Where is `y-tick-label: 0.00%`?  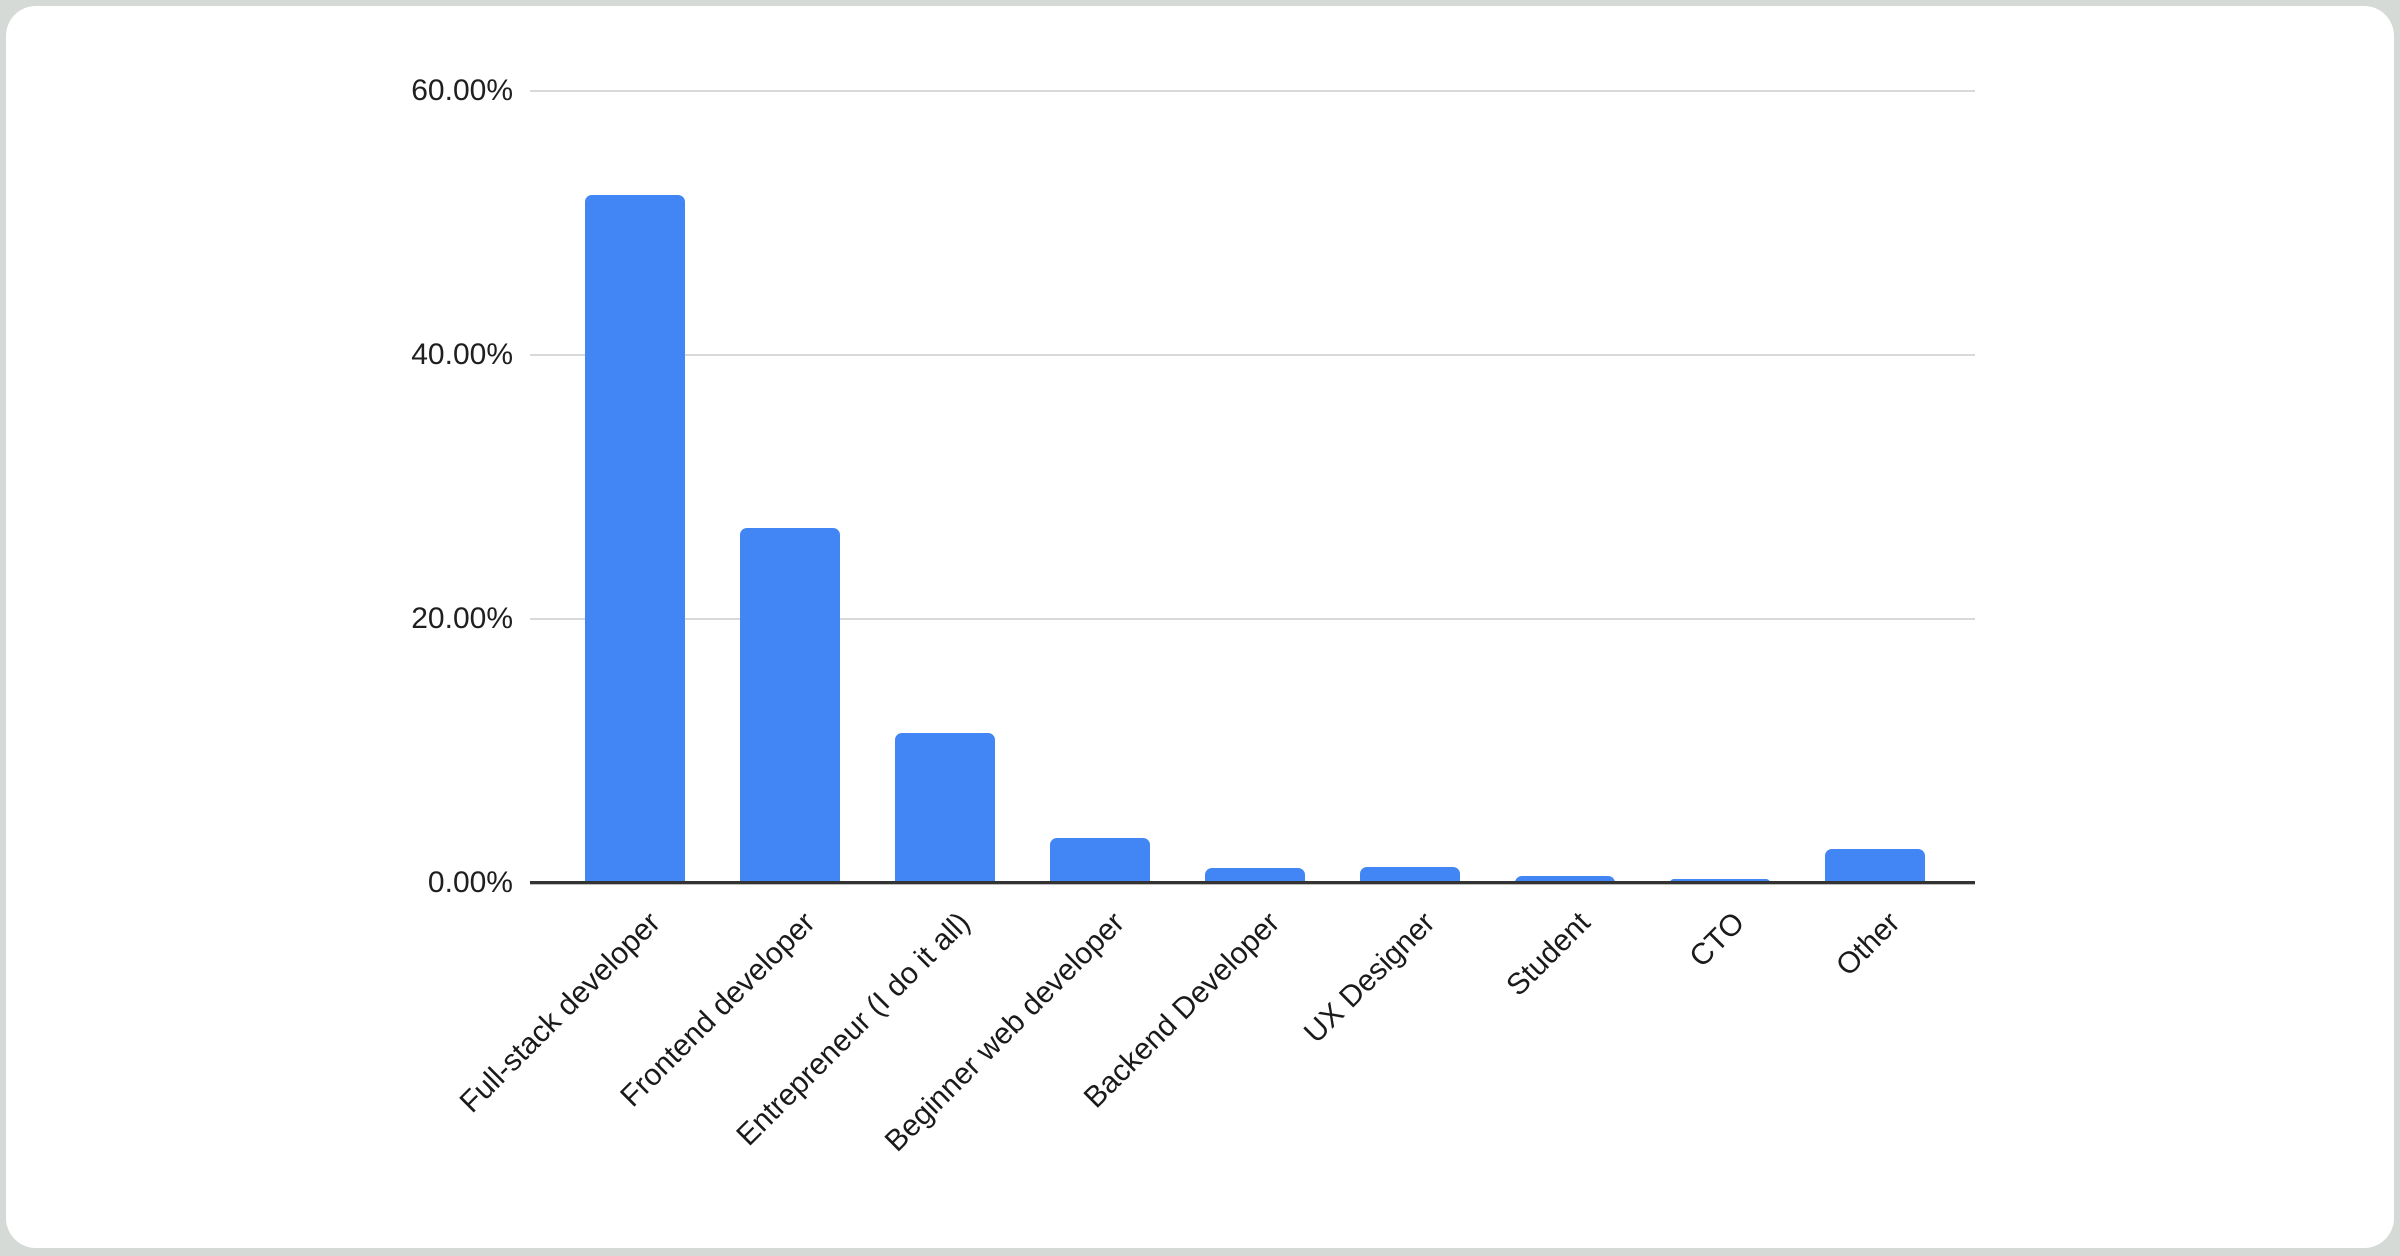 y-tick-label: 0.00% is located at coordinates (470, 882).